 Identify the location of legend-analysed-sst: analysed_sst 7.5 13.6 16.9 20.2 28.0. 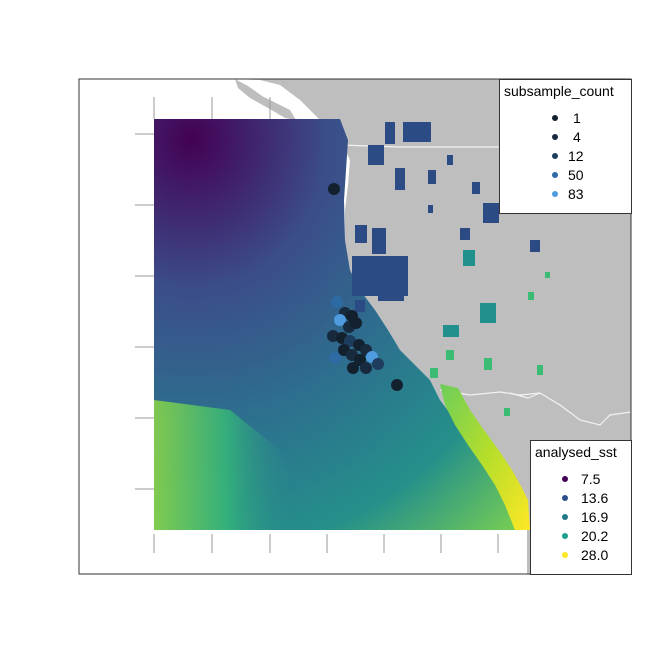
(581, 507).